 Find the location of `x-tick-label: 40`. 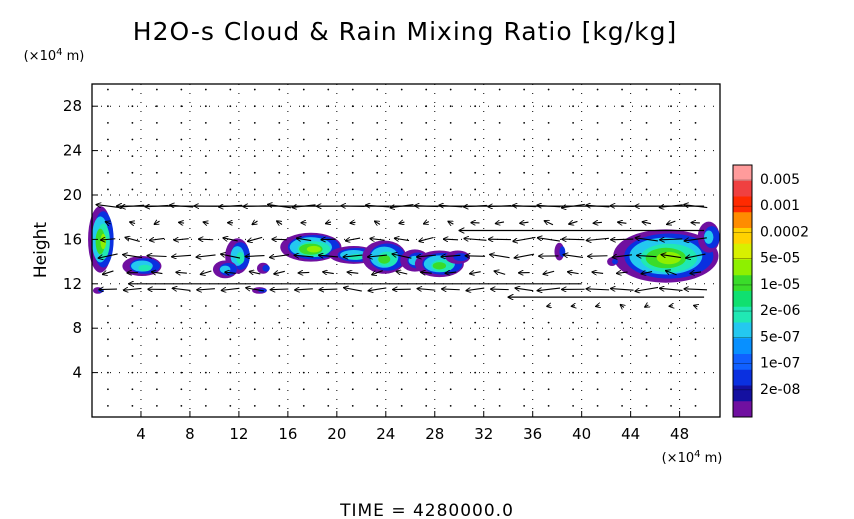

x-tick-label: 40 is located at coordinates (581, 434).